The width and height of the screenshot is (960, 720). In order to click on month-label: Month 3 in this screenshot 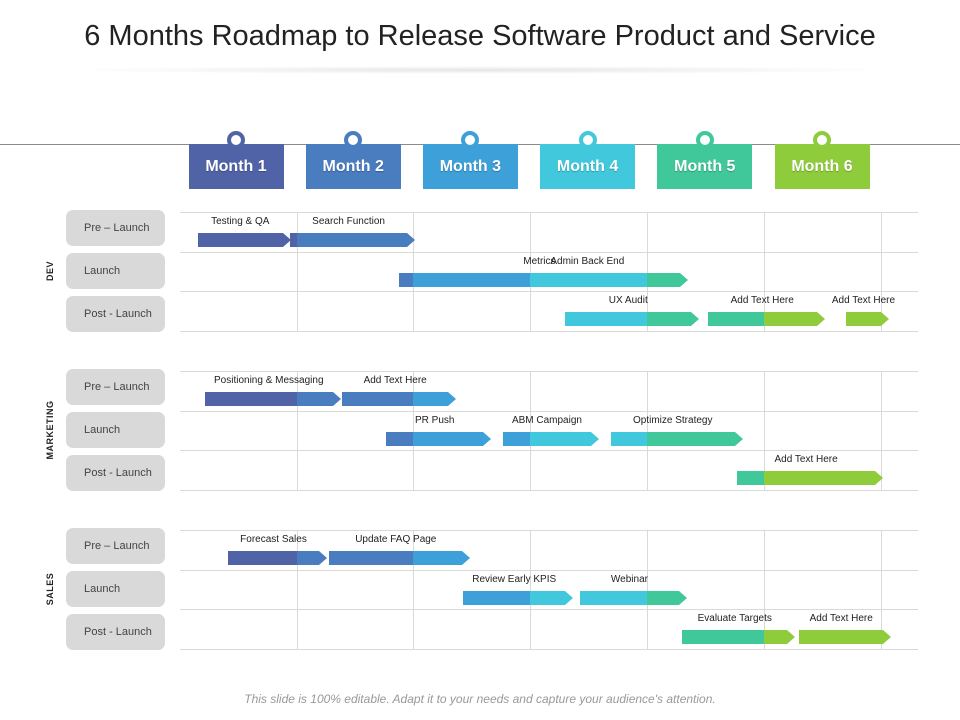, I will do `click(470, 166)`.